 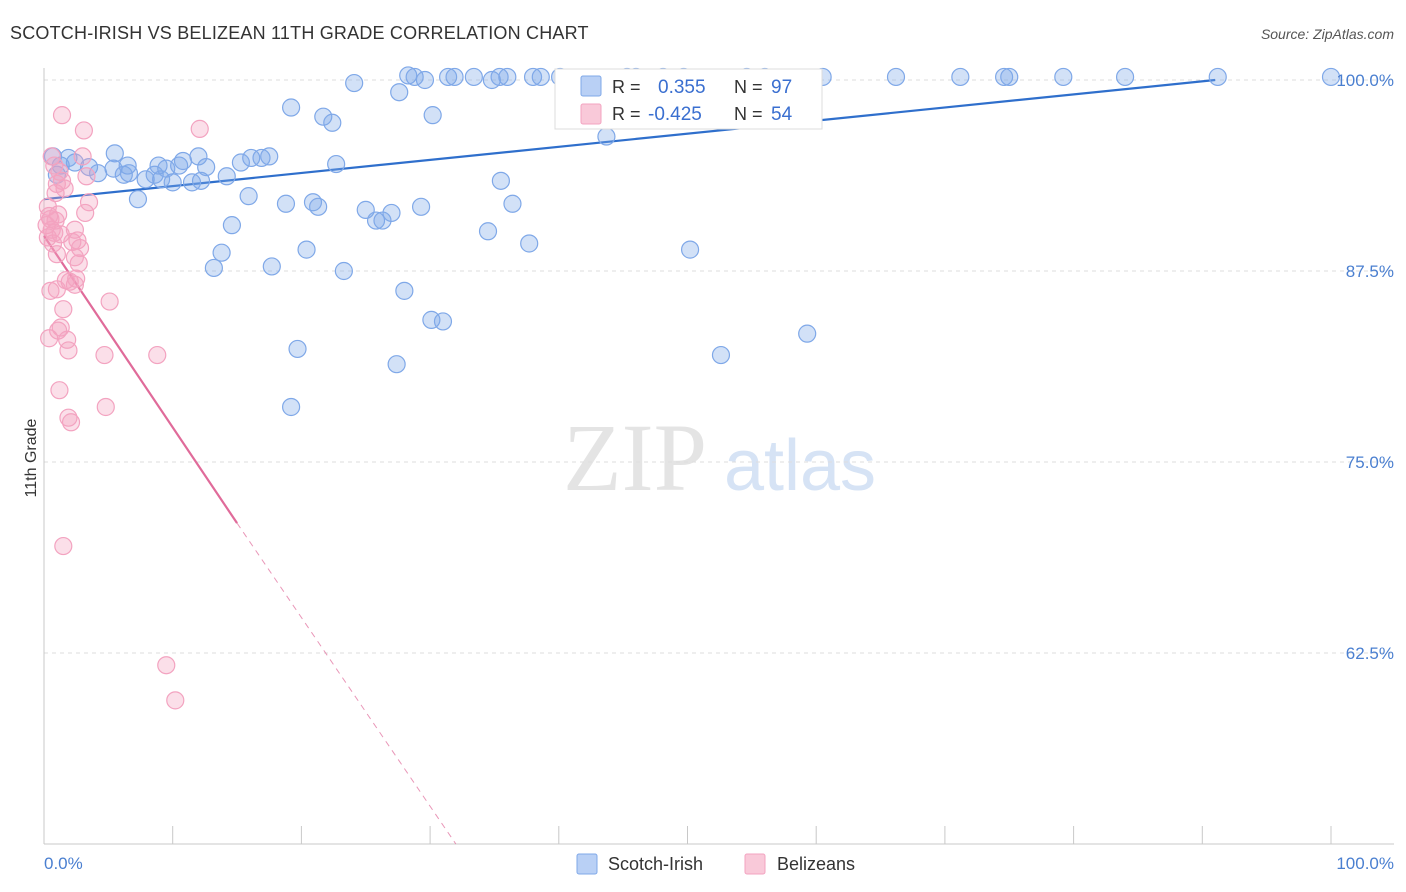 I want to click on y-tick-label: 75.0%, so click(x=1370, y=462).